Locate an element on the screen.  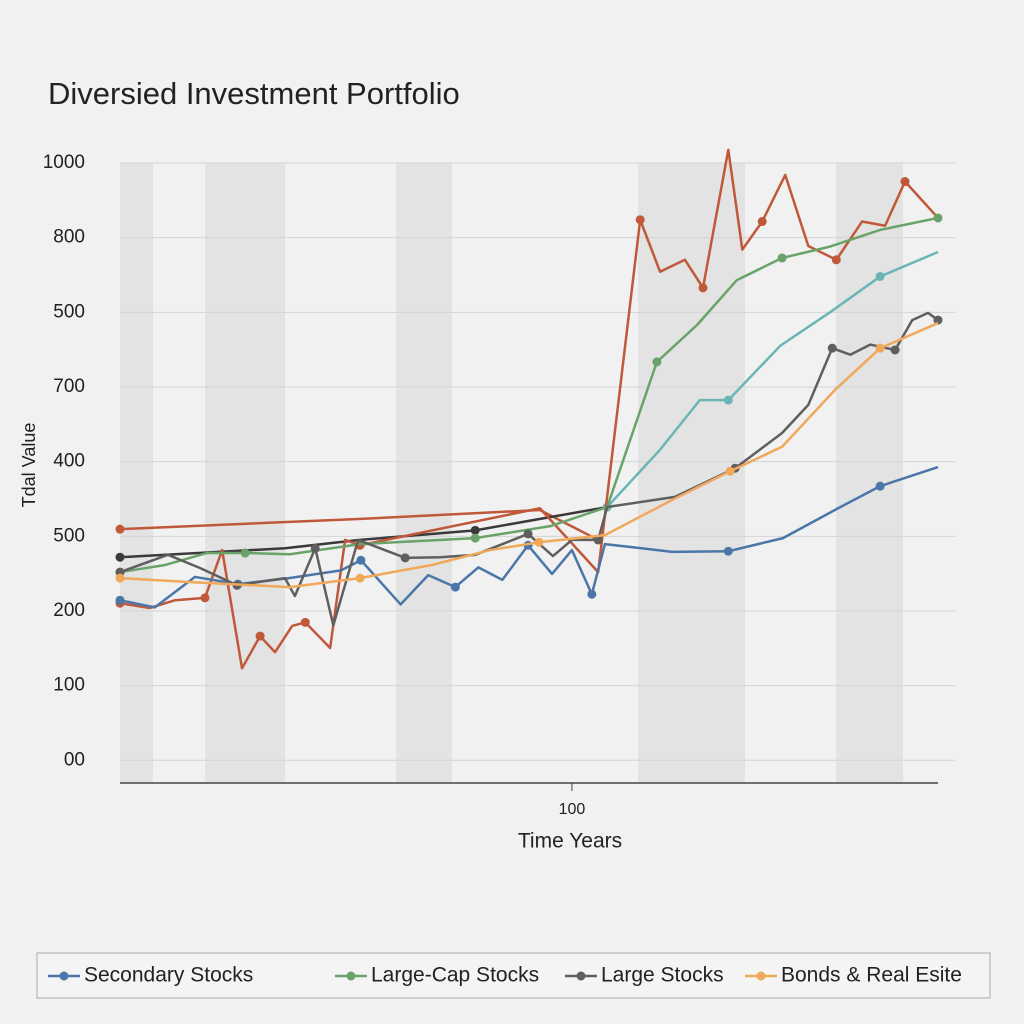
legend-label: Bonds & Real Esite is located at coordinates (871, 975).